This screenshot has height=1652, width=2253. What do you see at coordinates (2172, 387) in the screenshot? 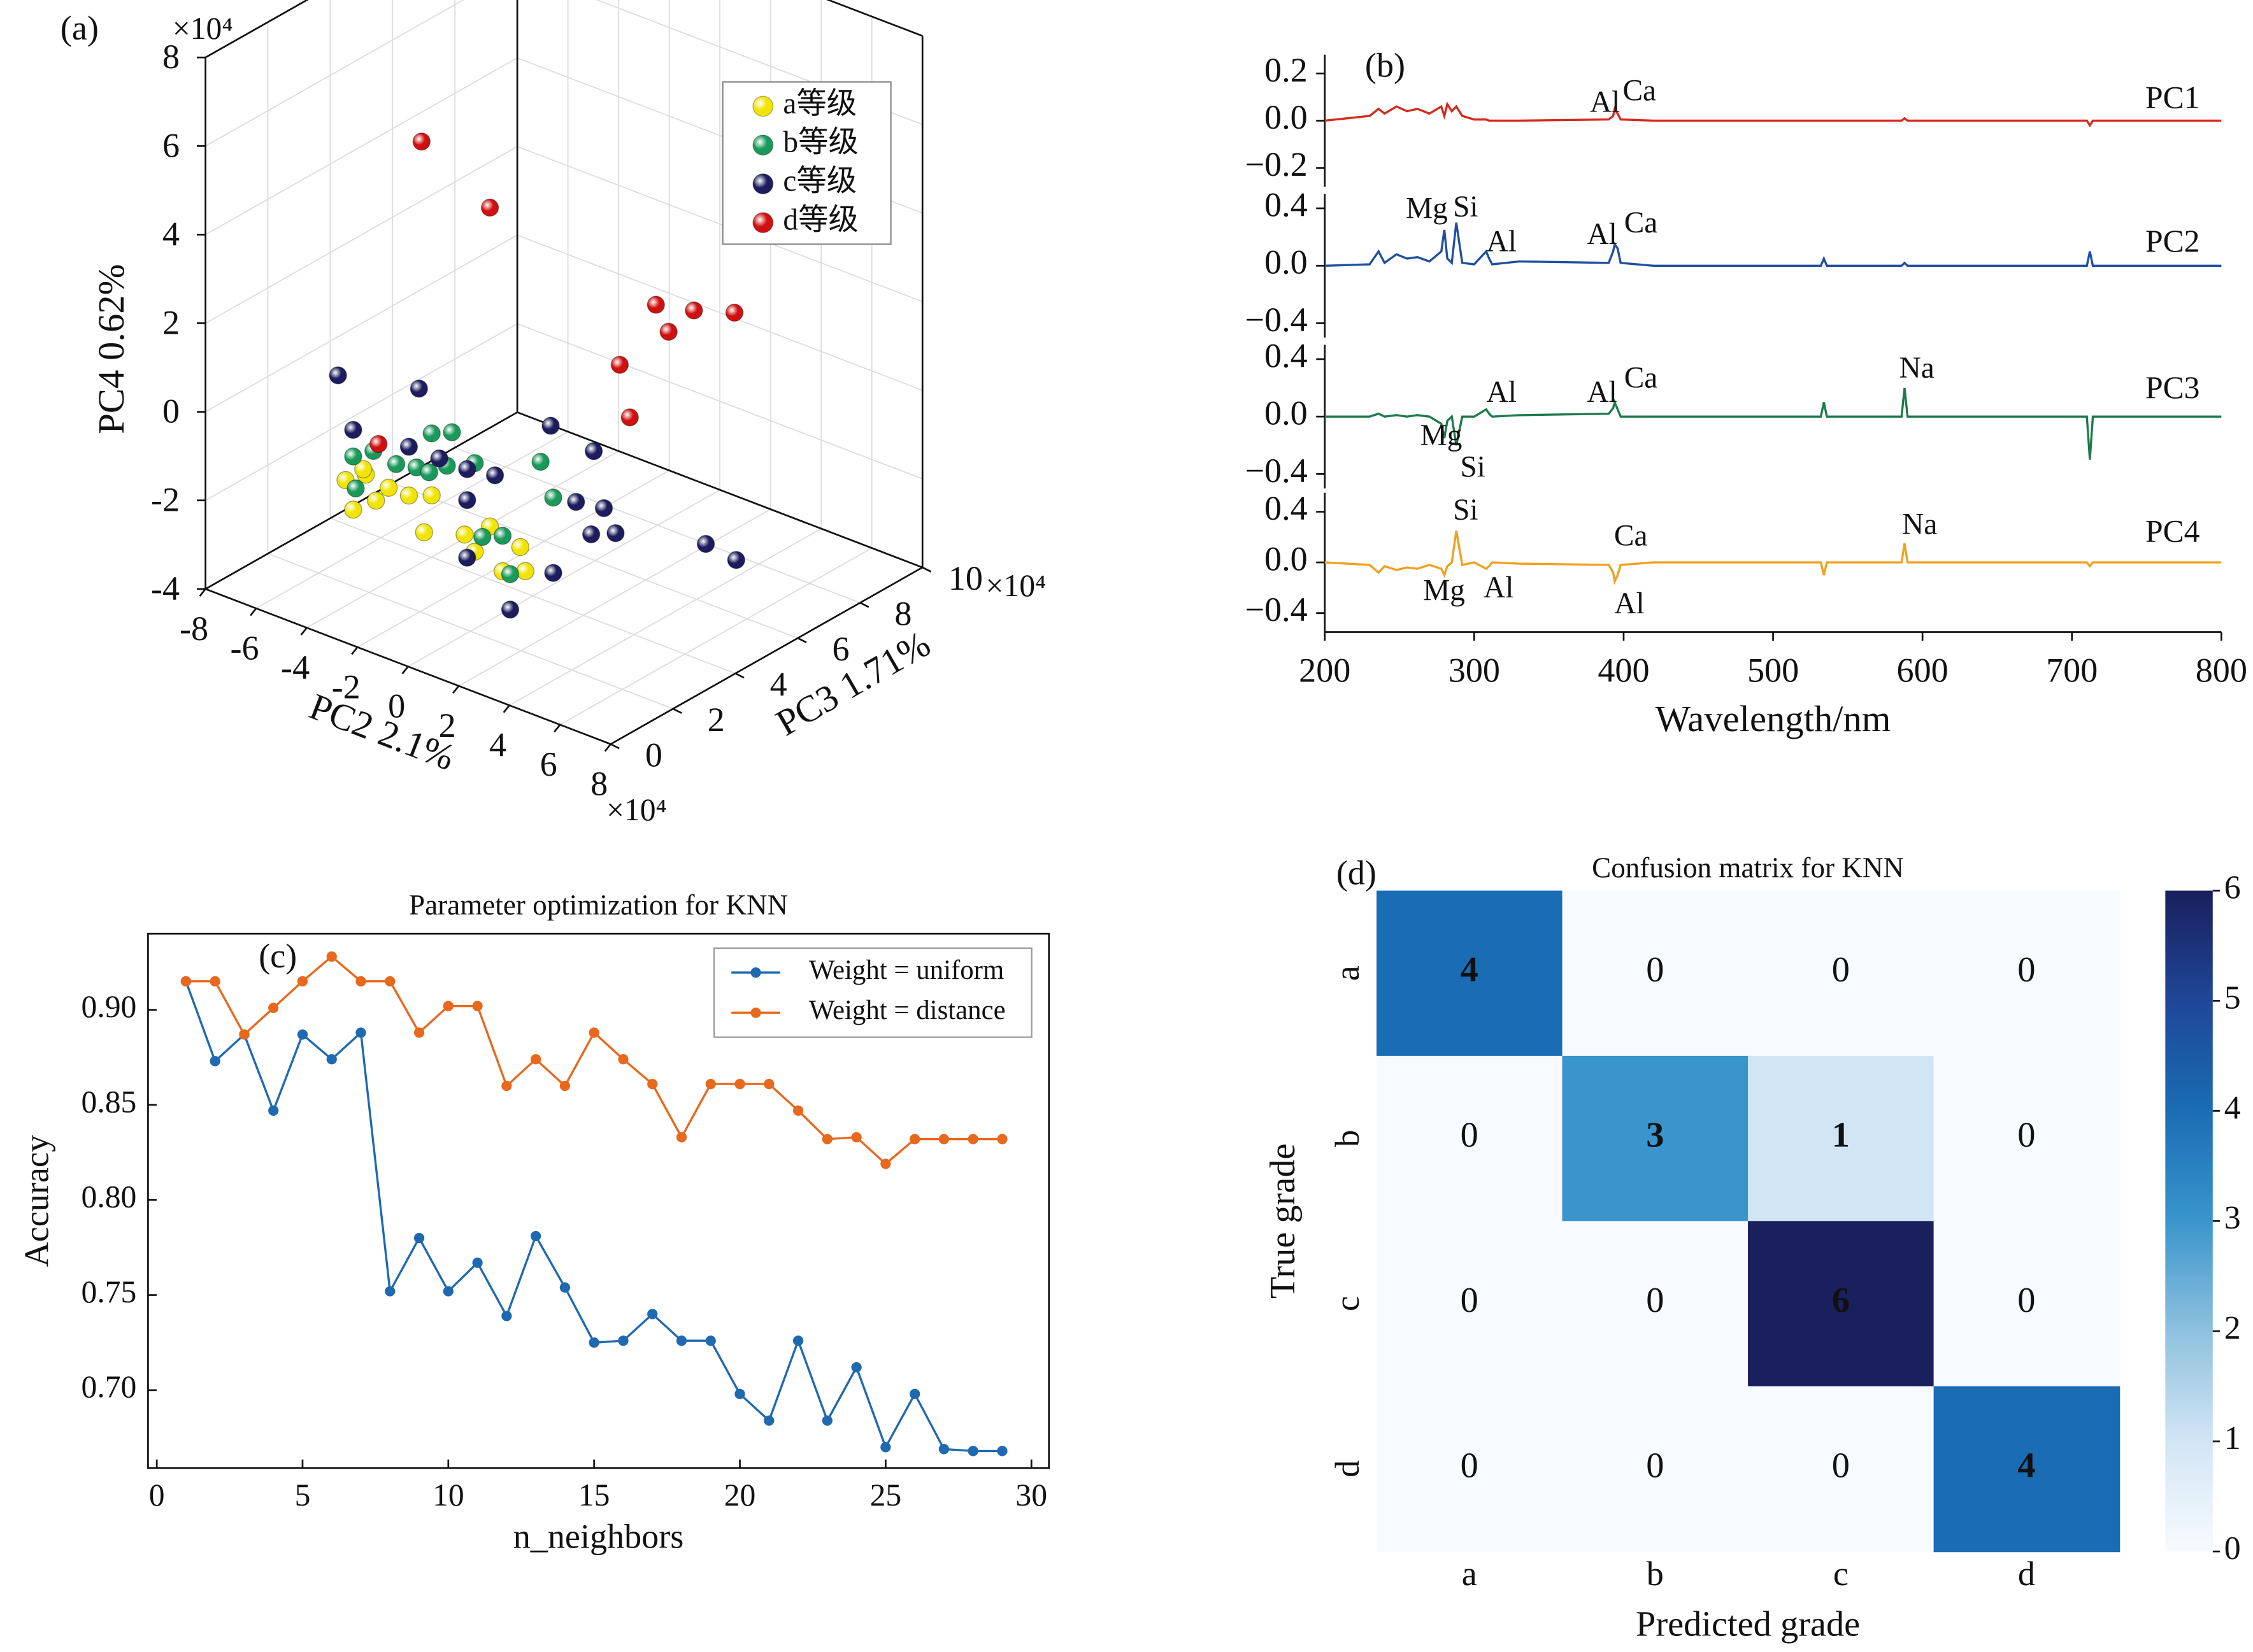
I see `series-label: PC3` at bounding box center [2172, 387].